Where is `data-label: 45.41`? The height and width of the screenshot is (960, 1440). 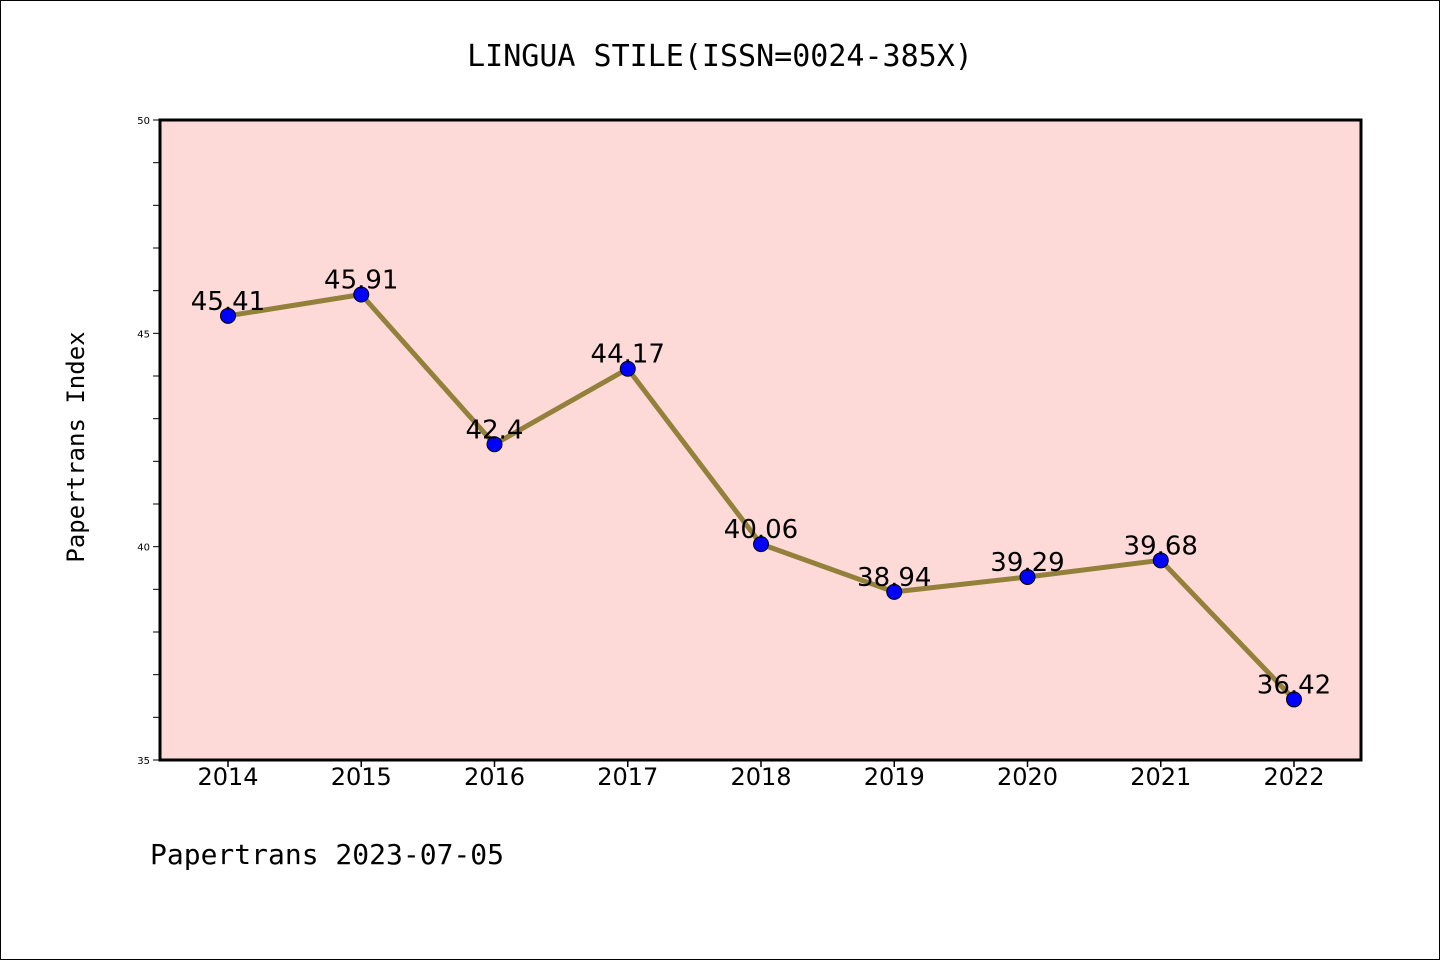 data-label: 45.41 is located at coordinates (228, 302).